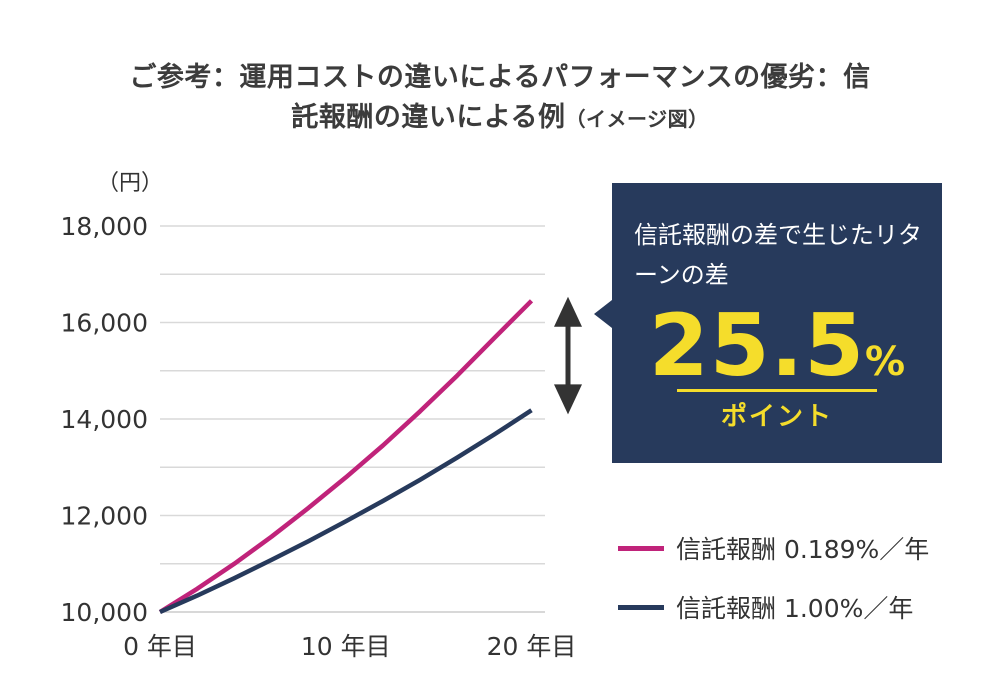 The image size is (1000, 700). I want to click on y-axis: （円） 10,000 12,000 14,000 16,000 18,000, so click(112, 399).